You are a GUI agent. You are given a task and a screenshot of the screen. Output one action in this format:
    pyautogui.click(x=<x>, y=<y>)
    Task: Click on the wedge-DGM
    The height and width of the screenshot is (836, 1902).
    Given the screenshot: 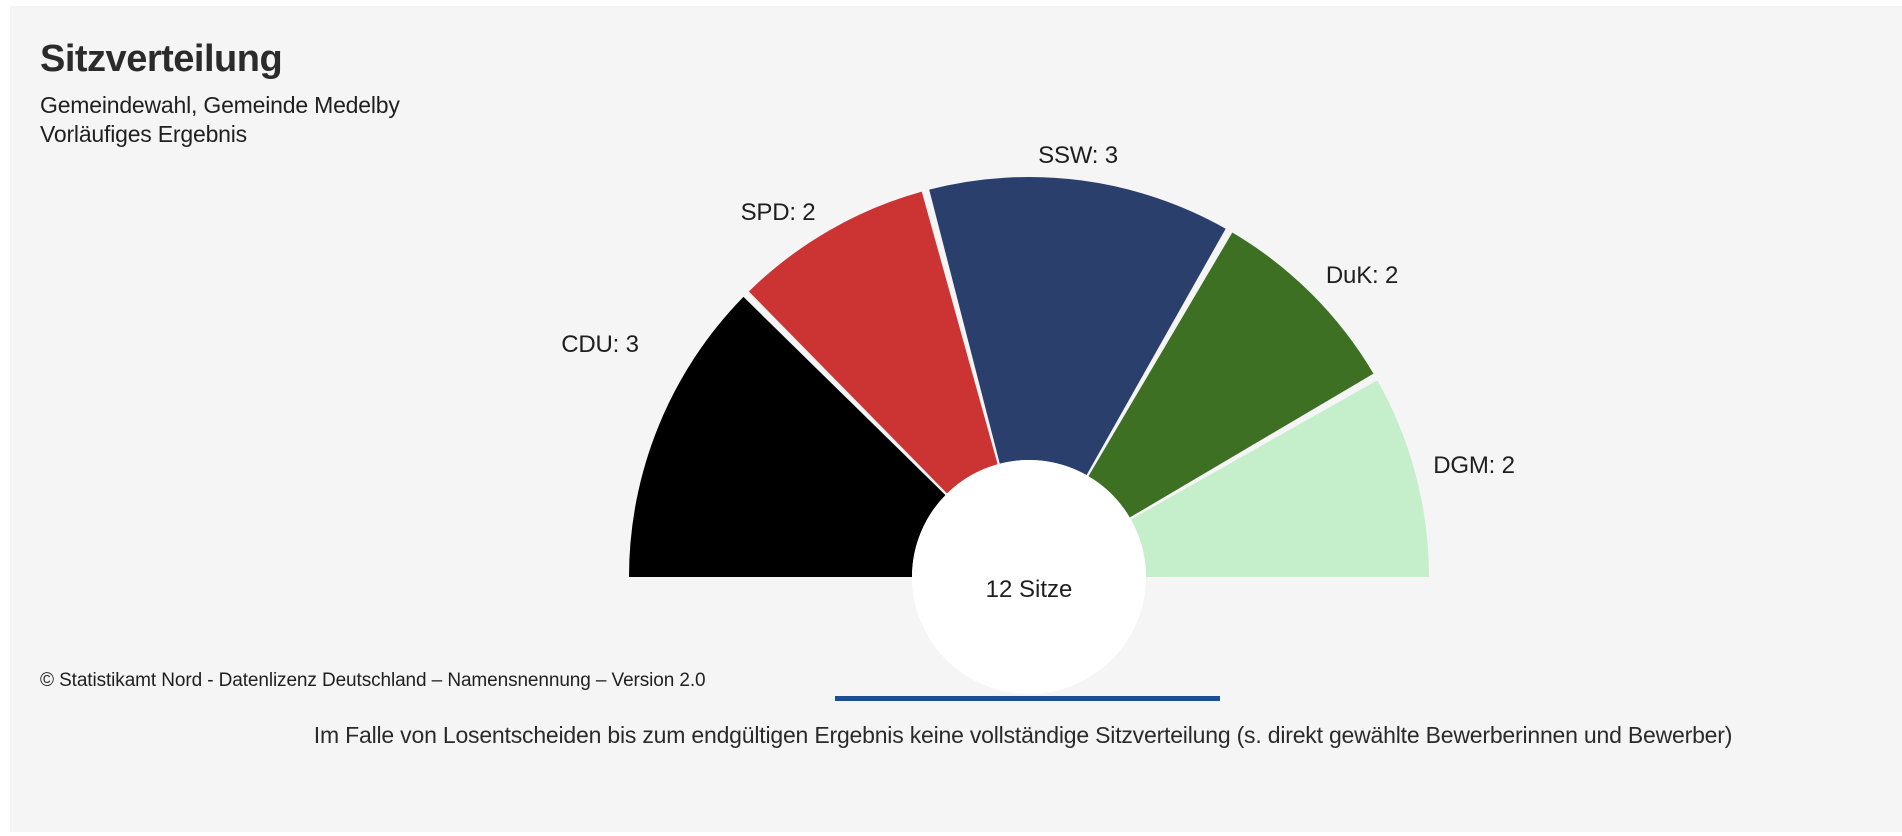 What is the action you would take?
    pyautogui.click(x=1279, y=478)
    